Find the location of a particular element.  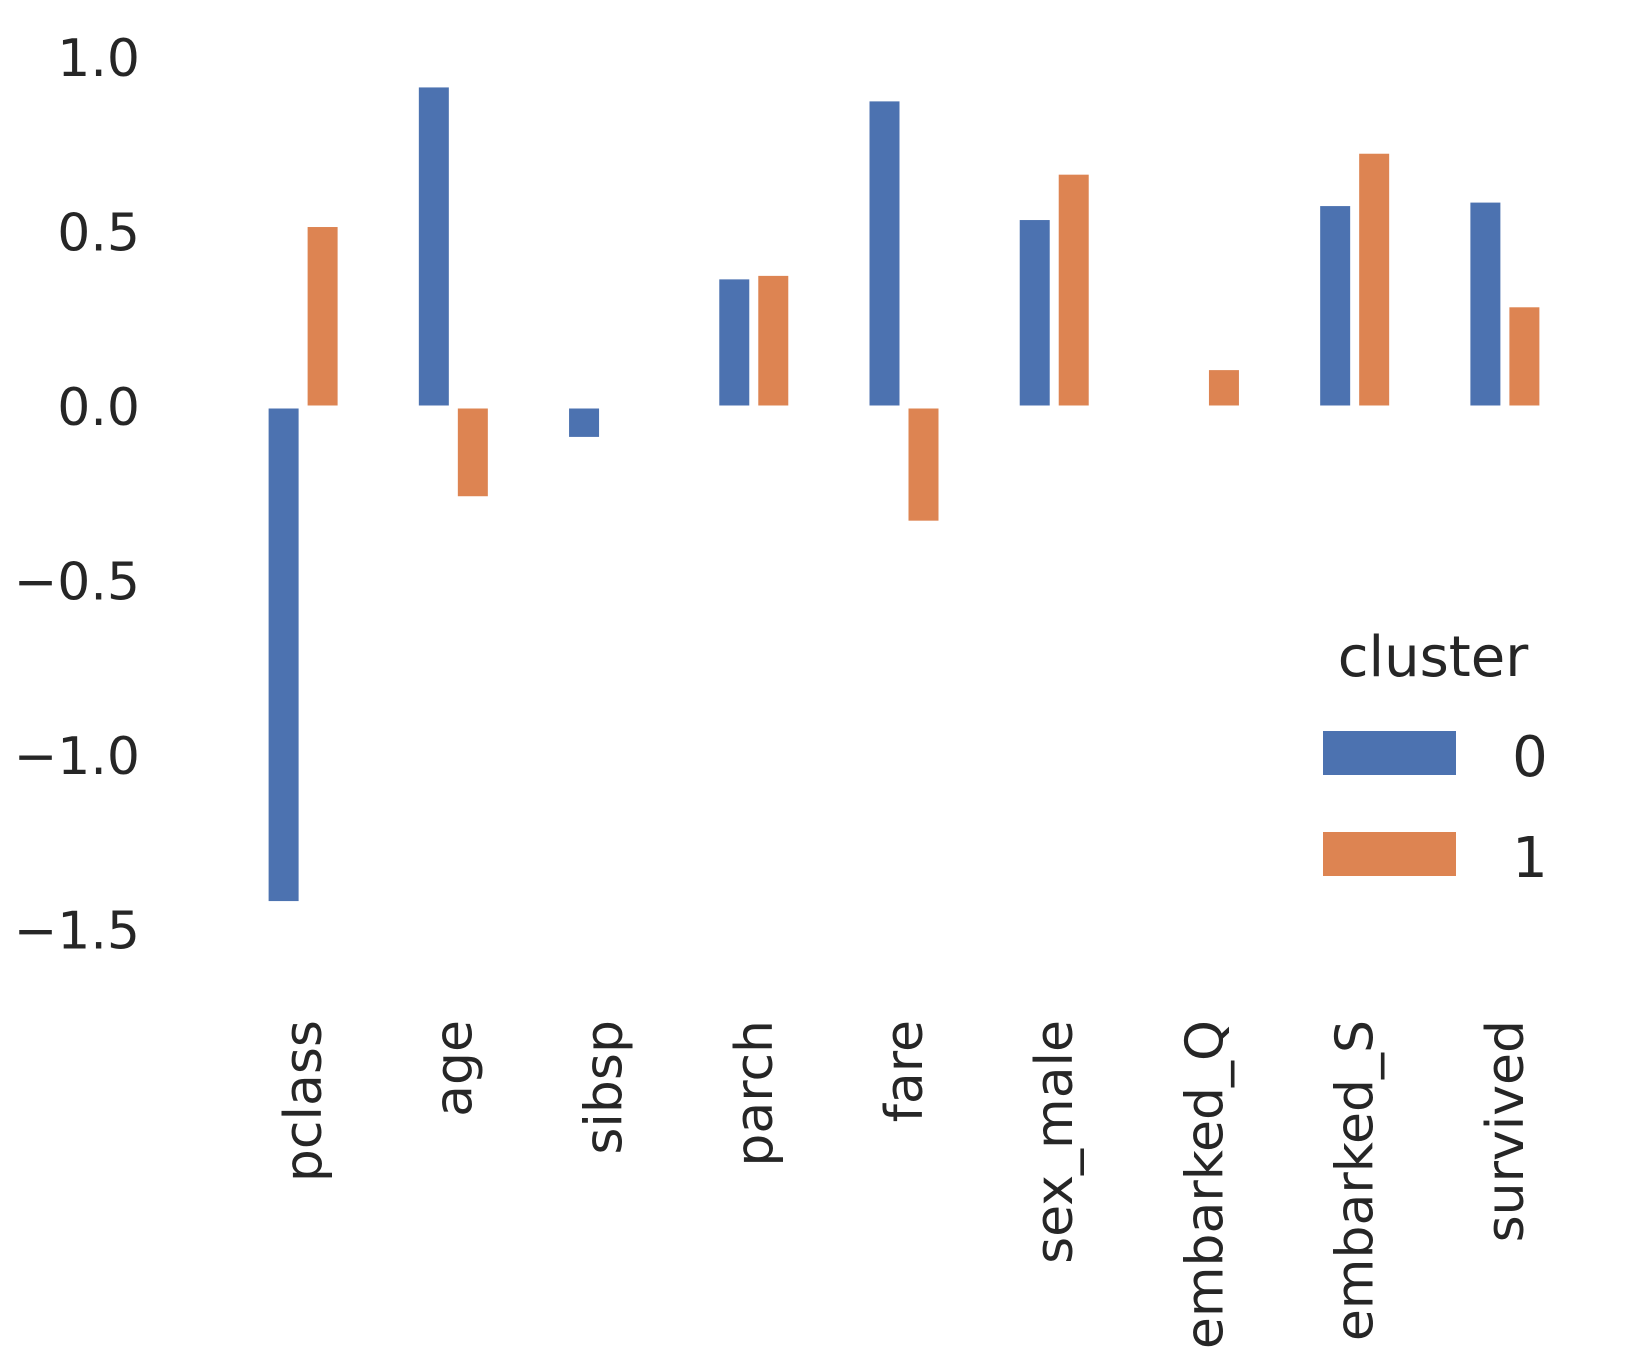

x-tick-label-sibsp: sibsp is located at coordinates (605, 1087).